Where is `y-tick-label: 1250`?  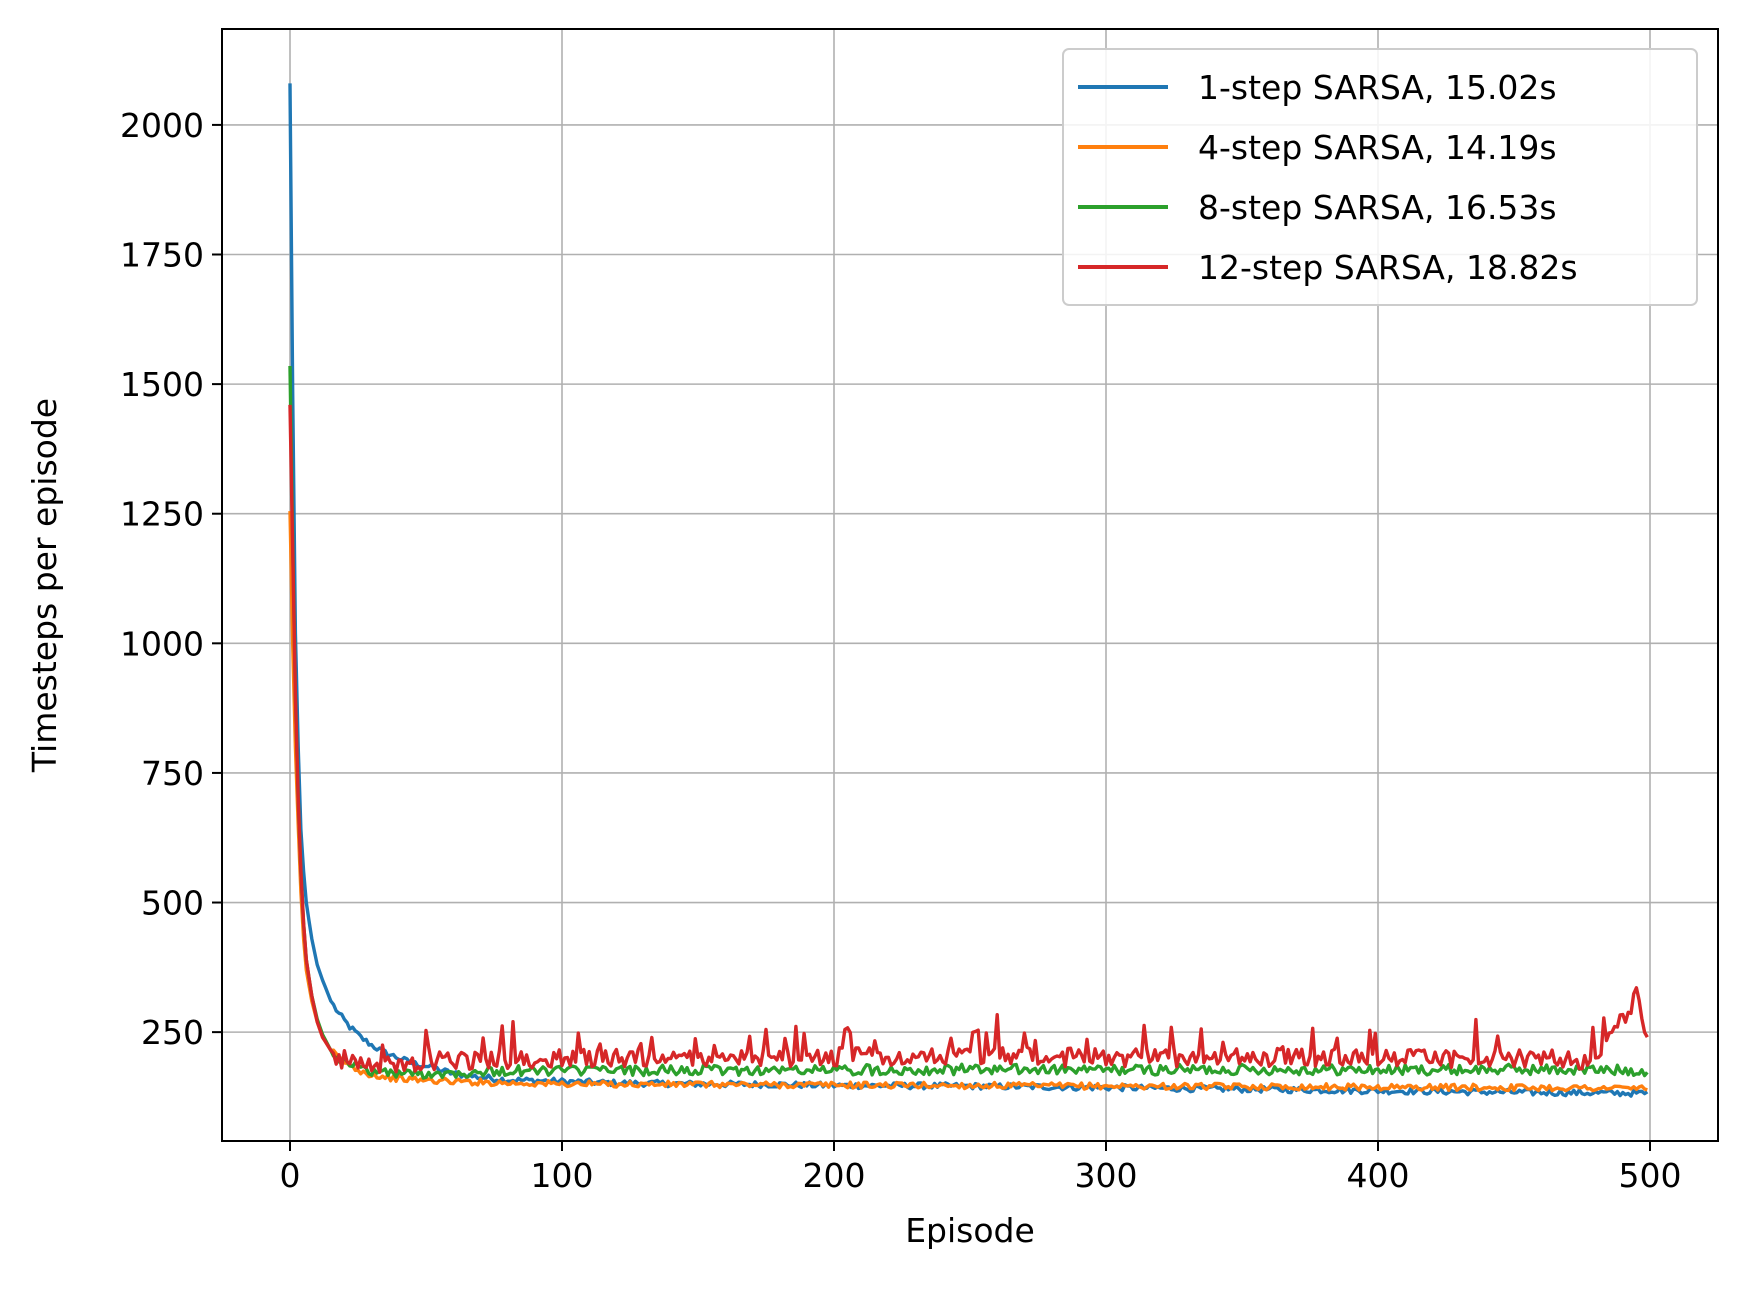
y-tick-label: 1250 is located at coordinates (162, 514).